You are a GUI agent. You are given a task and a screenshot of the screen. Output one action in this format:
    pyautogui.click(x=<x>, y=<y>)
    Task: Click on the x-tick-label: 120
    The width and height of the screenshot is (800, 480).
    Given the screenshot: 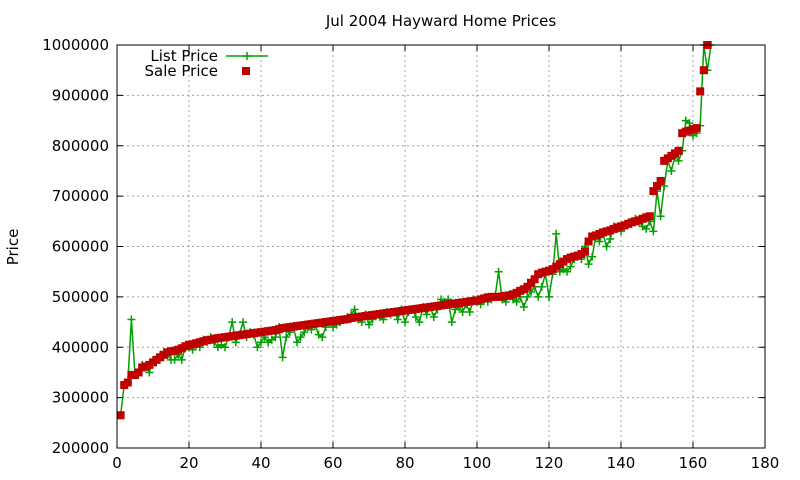 What is the action you would take?
    pyautogui.click(x=549, y=463)
    